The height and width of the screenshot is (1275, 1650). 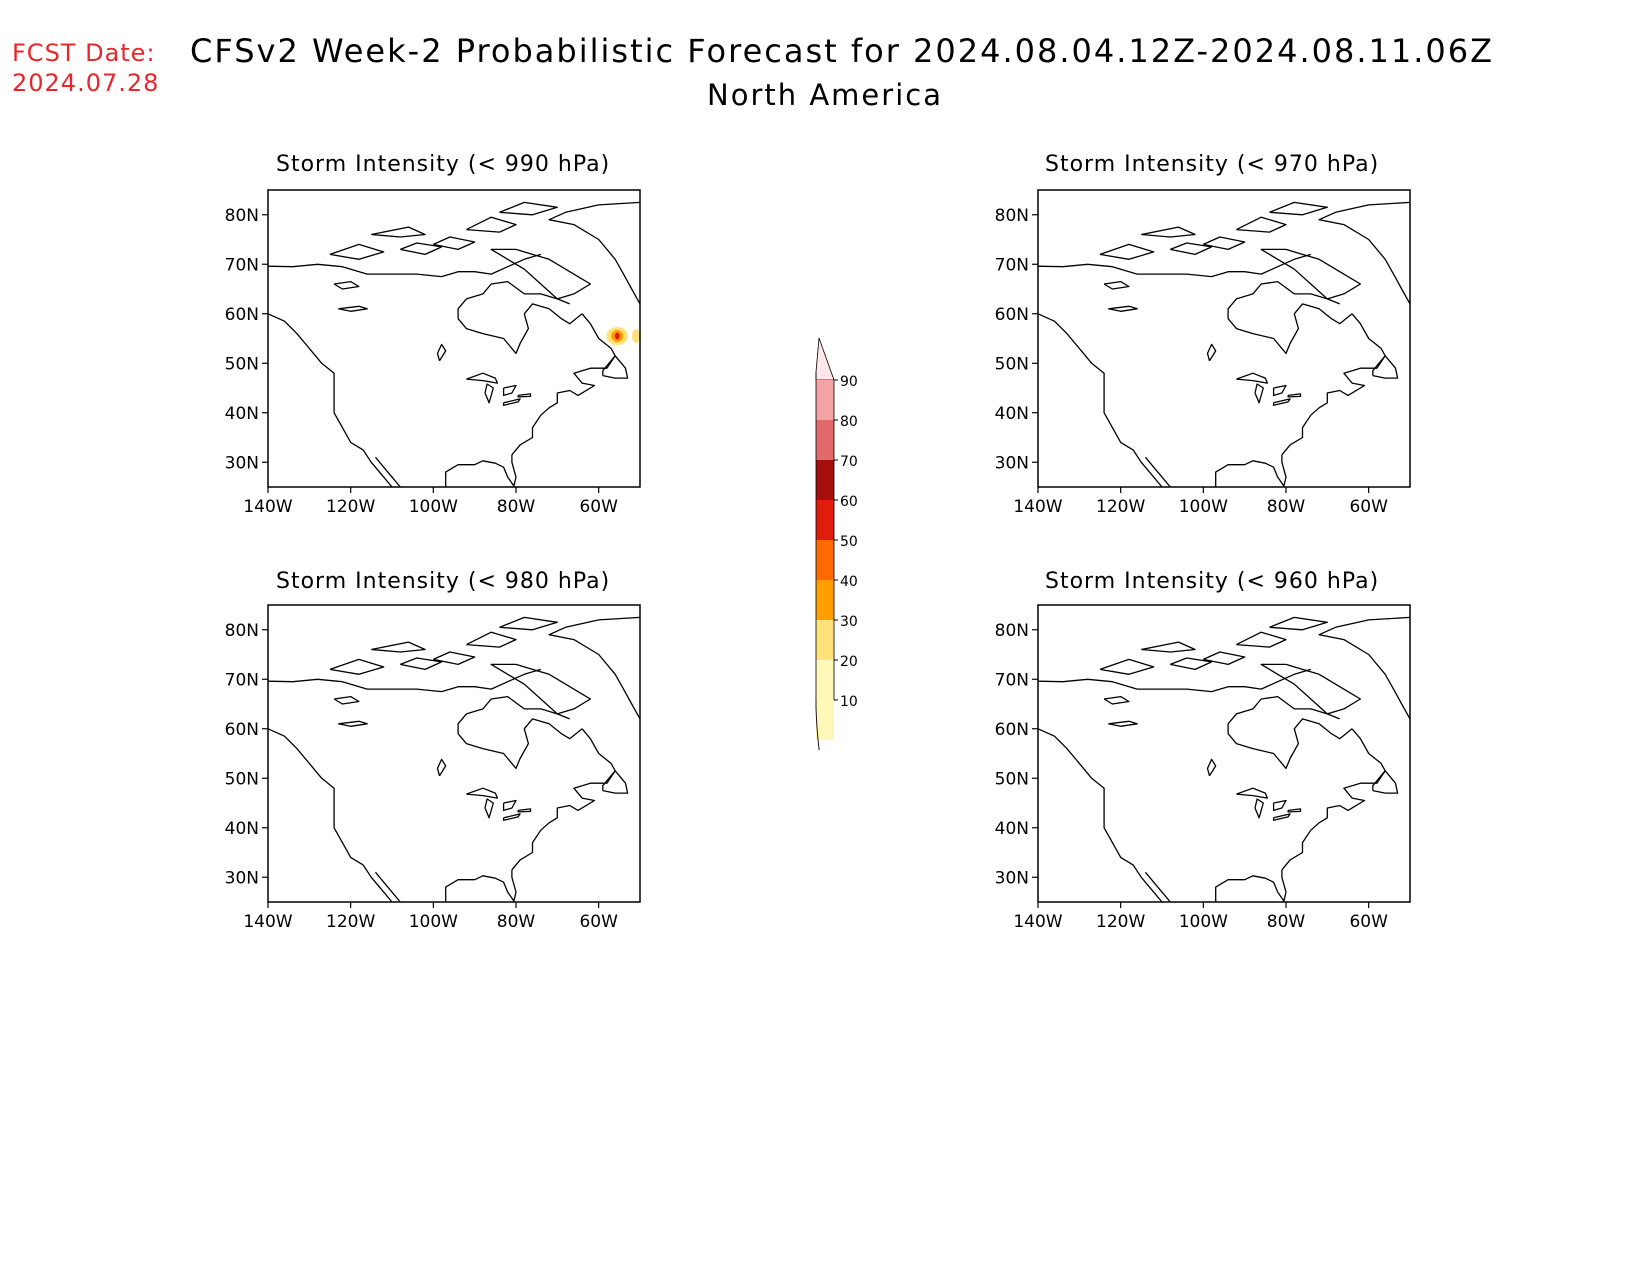 What do you see at coordinates (849, 422) in the screenshot?
I see `colorbar-label: 80` at bounding box center [849, 422].